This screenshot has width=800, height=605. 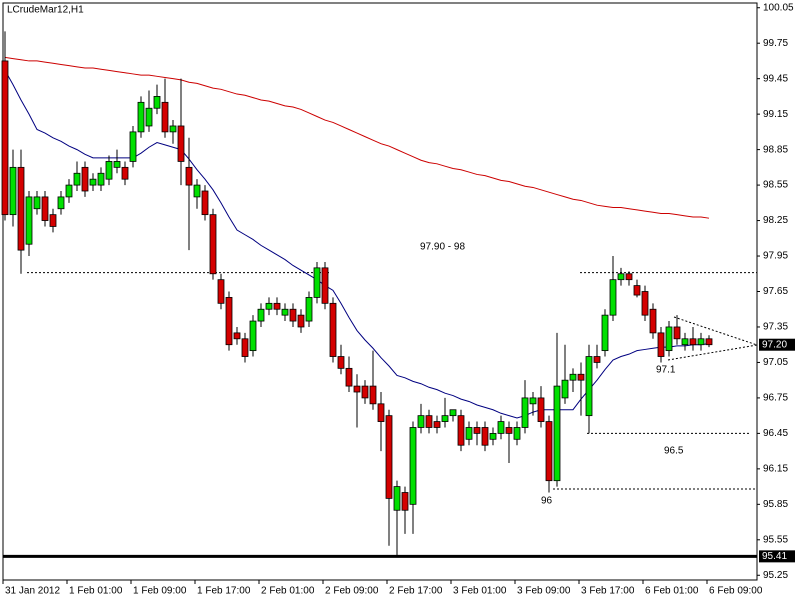 I want to click on x-tick-label: 2 Feb 09:00, so click(x=352, y=591).